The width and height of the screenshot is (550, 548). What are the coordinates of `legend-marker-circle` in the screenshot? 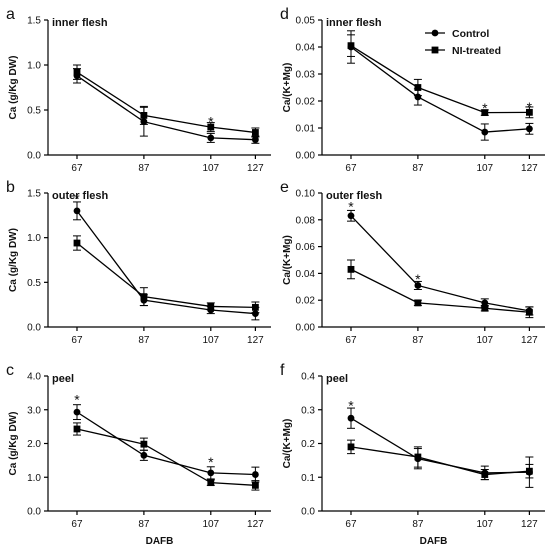 It's located at (435, 33).